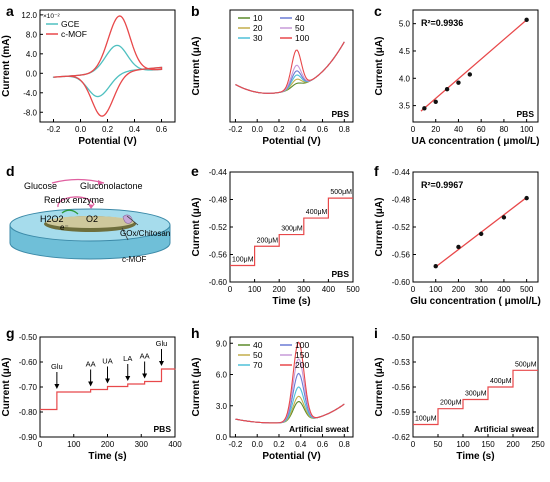  Describe the element at coordinates (526, 364) in the screenshot. I see `concentration-label: 500μM` at that location.